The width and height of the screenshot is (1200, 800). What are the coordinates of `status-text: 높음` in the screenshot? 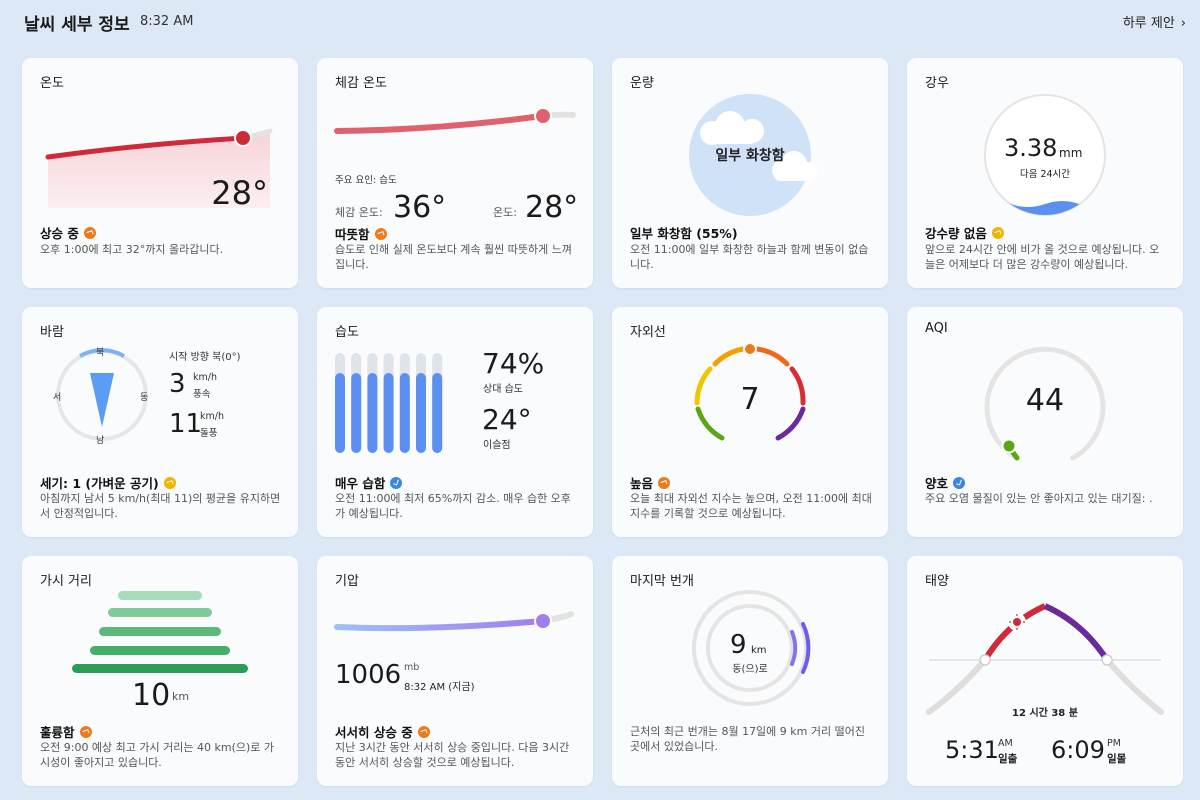 It's located at (642, 483).